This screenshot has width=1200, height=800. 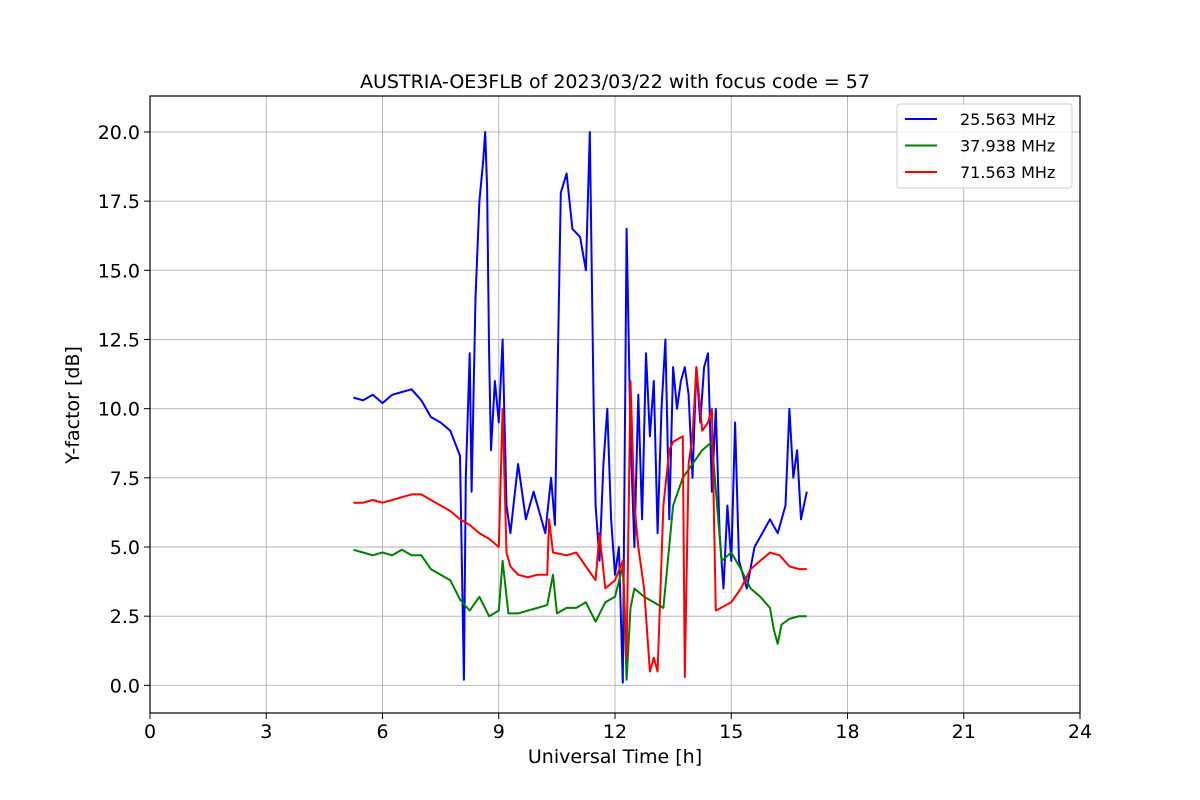 What do you see at coordinates (964, 732) in the screenshot?
I see `x-tick-label: 21` at bounding box center [964, 732].